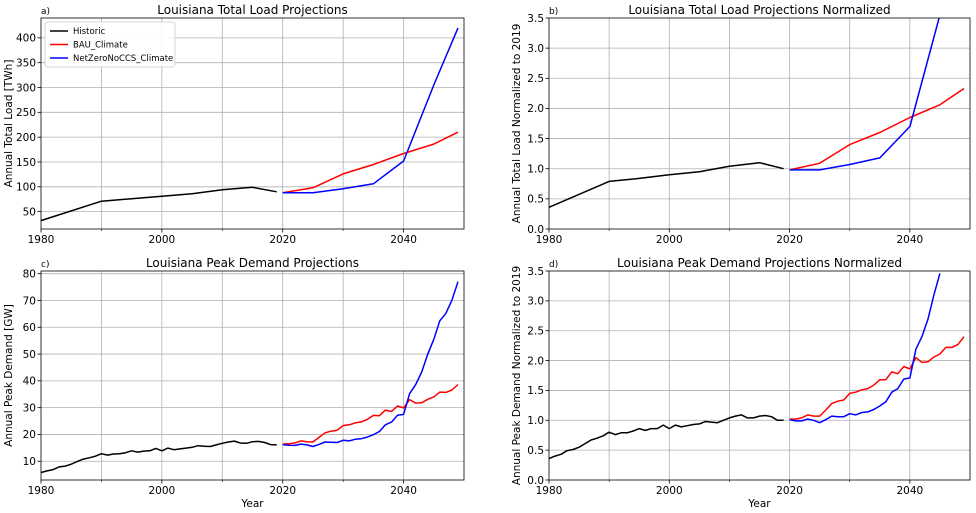  What do you see at coordinates (45, 265) in the screenshot?
I see `panel-c-letter: c)` at bounding box center [45, 265].